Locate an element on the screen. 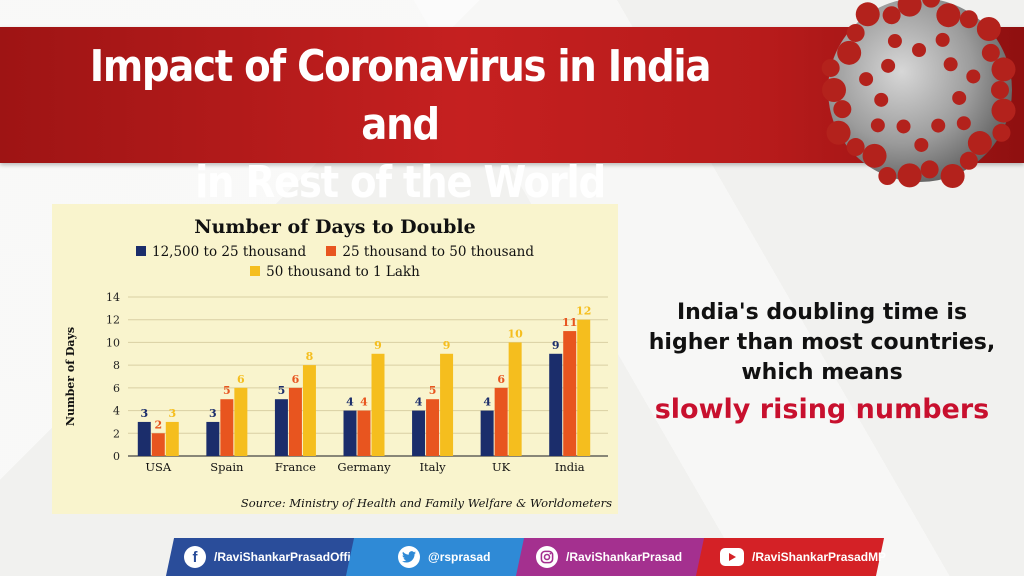 The height and width of the screenshot is (576, 1024). y-tick-label: 14 is located at coordinates (113, 297).